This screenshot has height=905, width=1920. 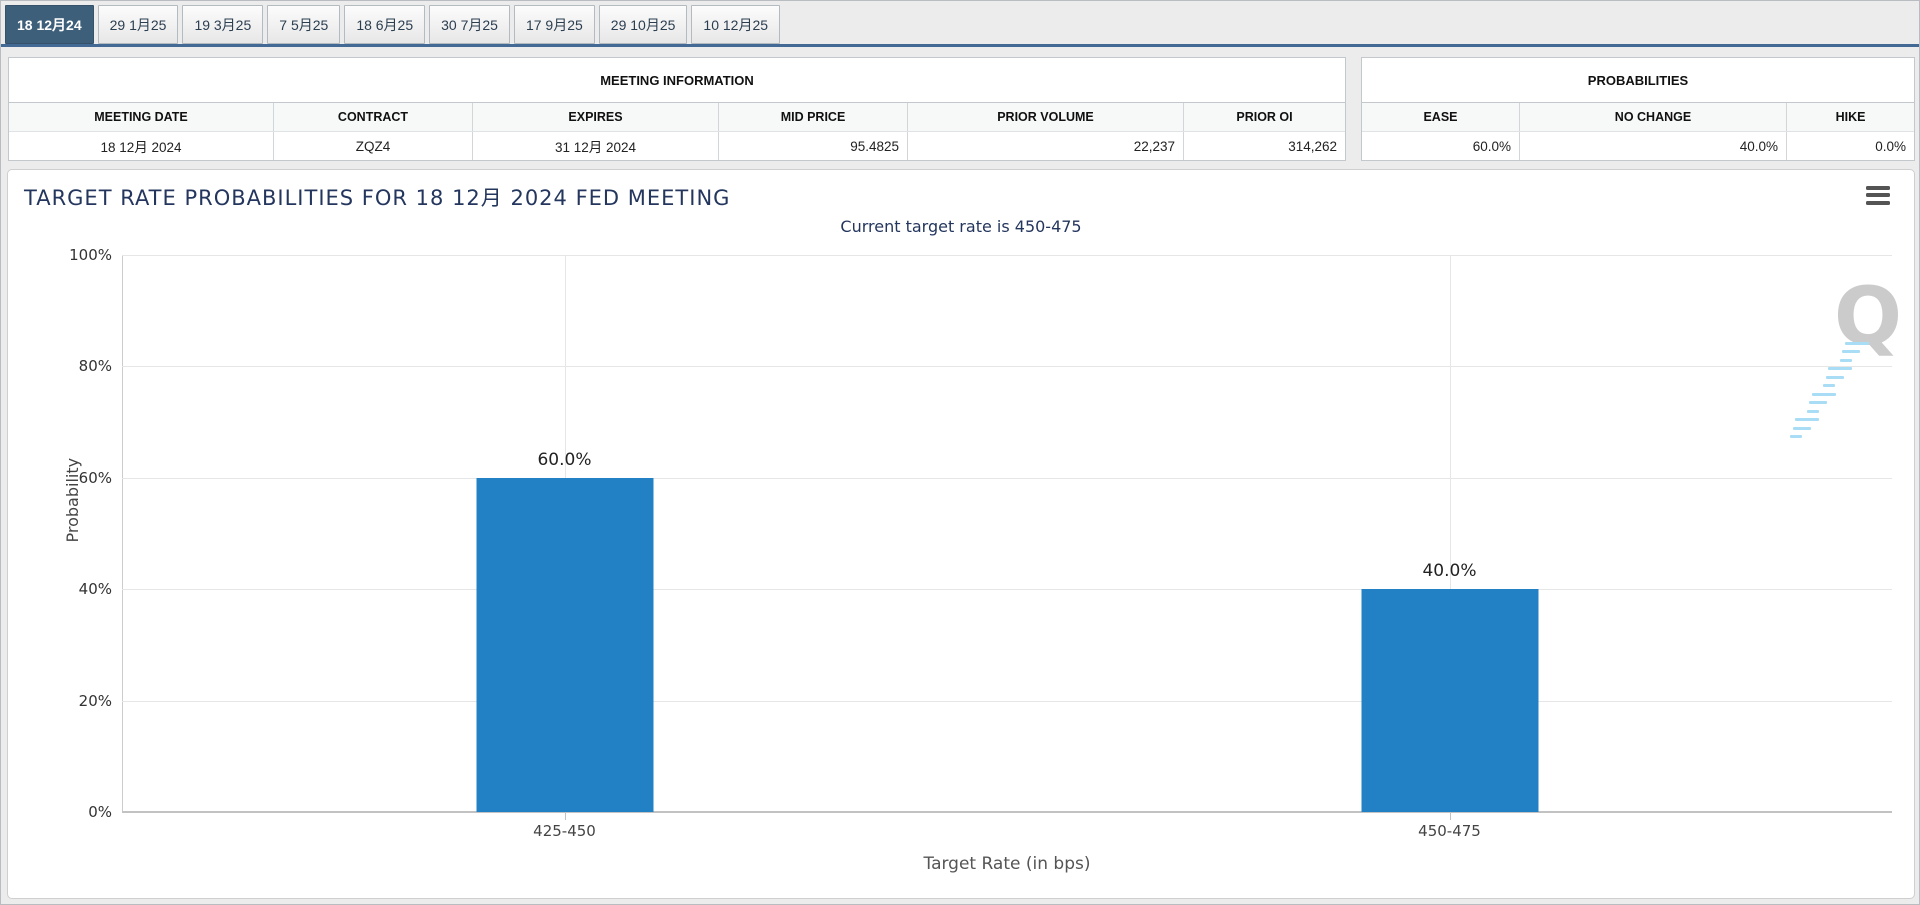 What do you see at coordinates (960, 45) in the screenshot?
I see `tabbar-underline` at bounding box center [960, 45].